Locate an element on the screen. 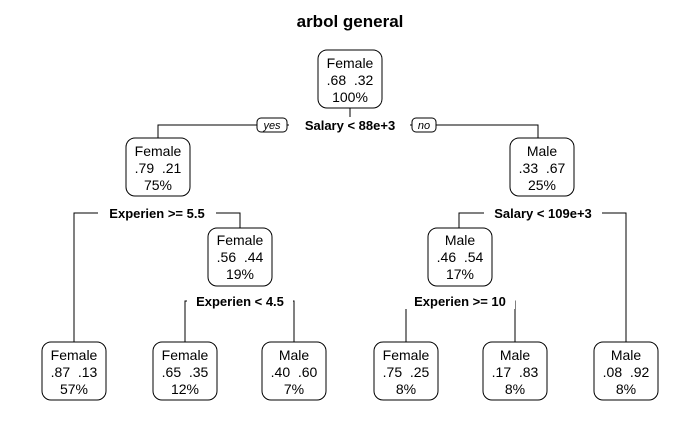 Image resolution: width=700 pixels, height=432 pixels. node-probs: .75 .25 is located at coordinates (406, 372).